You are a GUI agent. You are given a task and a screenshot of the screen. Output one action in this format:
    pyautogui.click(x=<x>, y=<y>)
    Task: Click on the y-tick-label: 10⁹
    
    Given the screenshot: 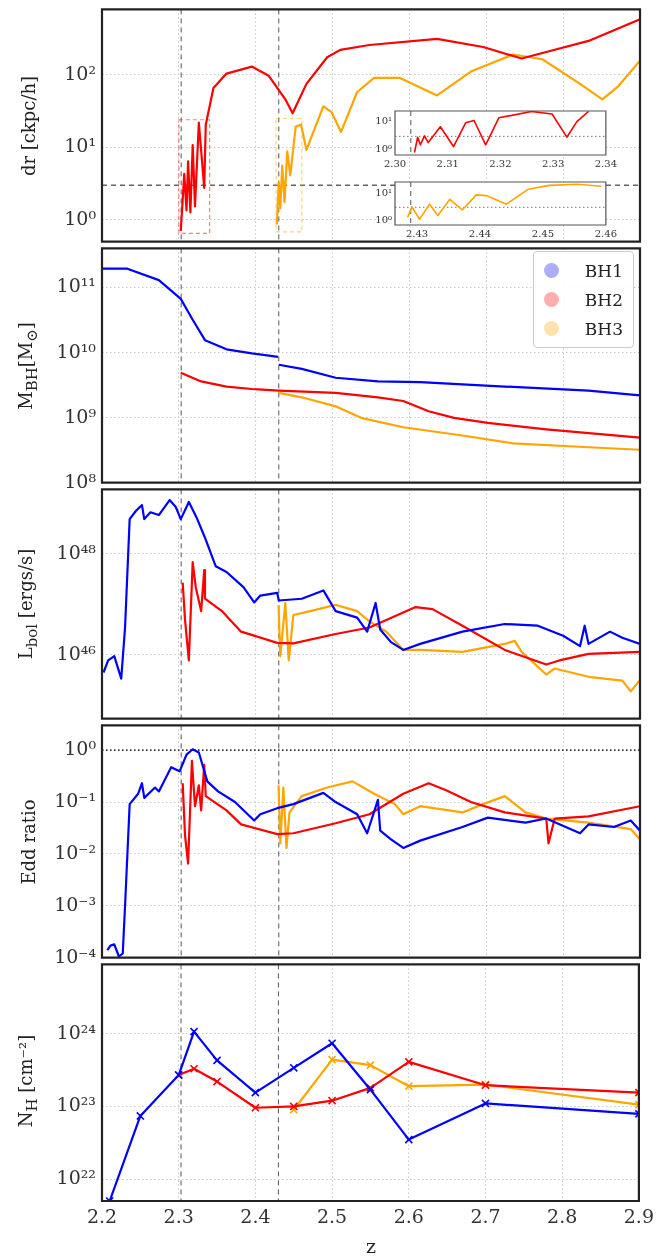 What is the action you would take?
    pyautogui.click(x=80, y=415)
    